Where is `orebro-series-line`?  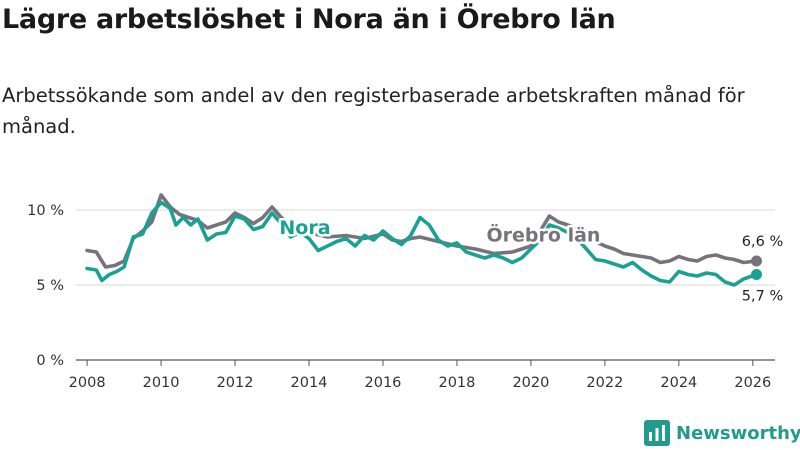
orebro-series-line is located at coordinates (422, 231).